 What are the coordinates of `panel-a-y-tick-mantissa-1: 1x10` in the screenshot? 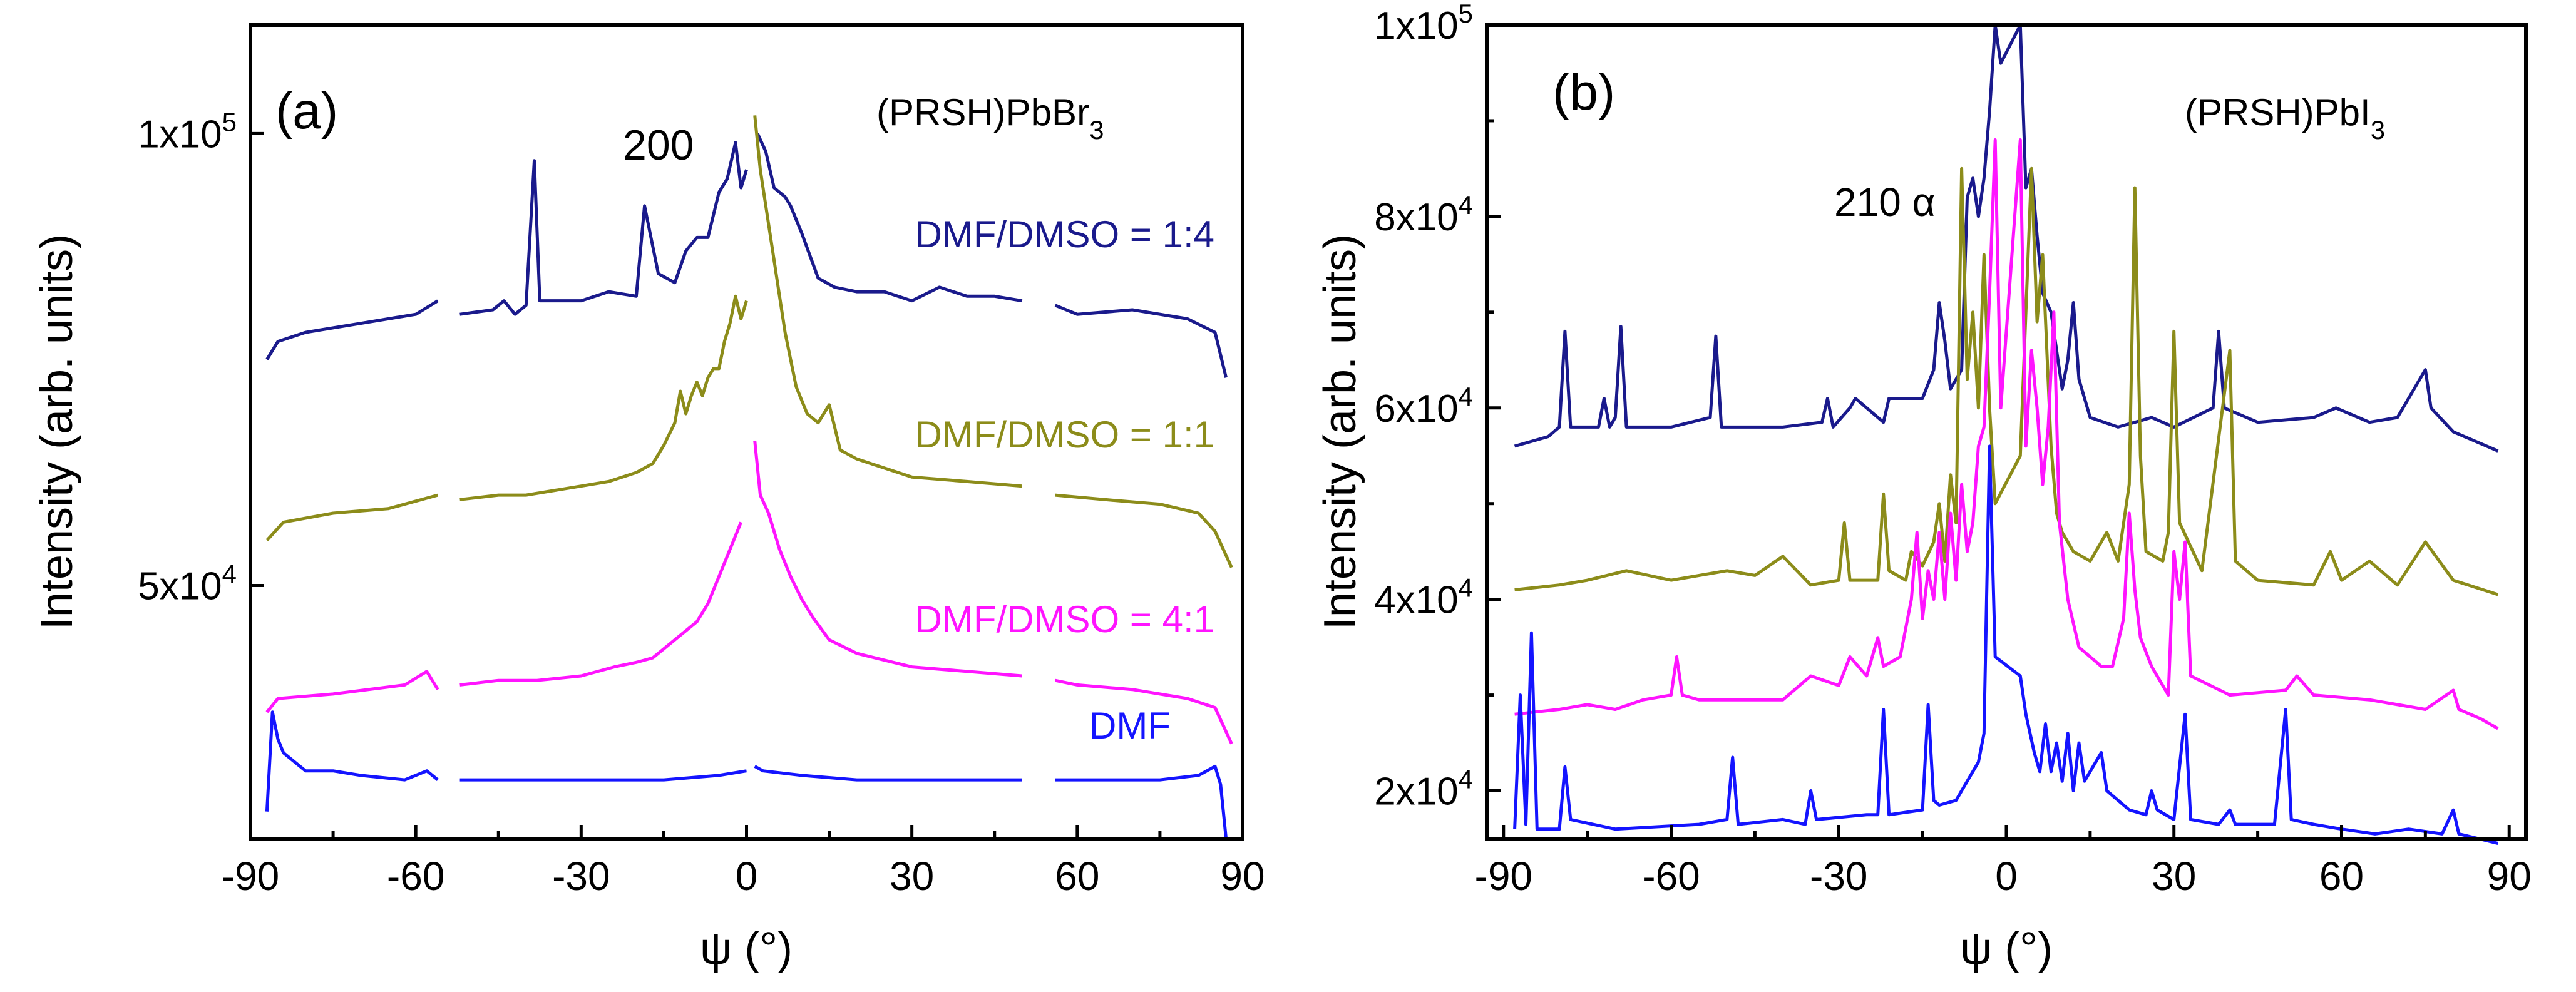 It's located at (180, 134).